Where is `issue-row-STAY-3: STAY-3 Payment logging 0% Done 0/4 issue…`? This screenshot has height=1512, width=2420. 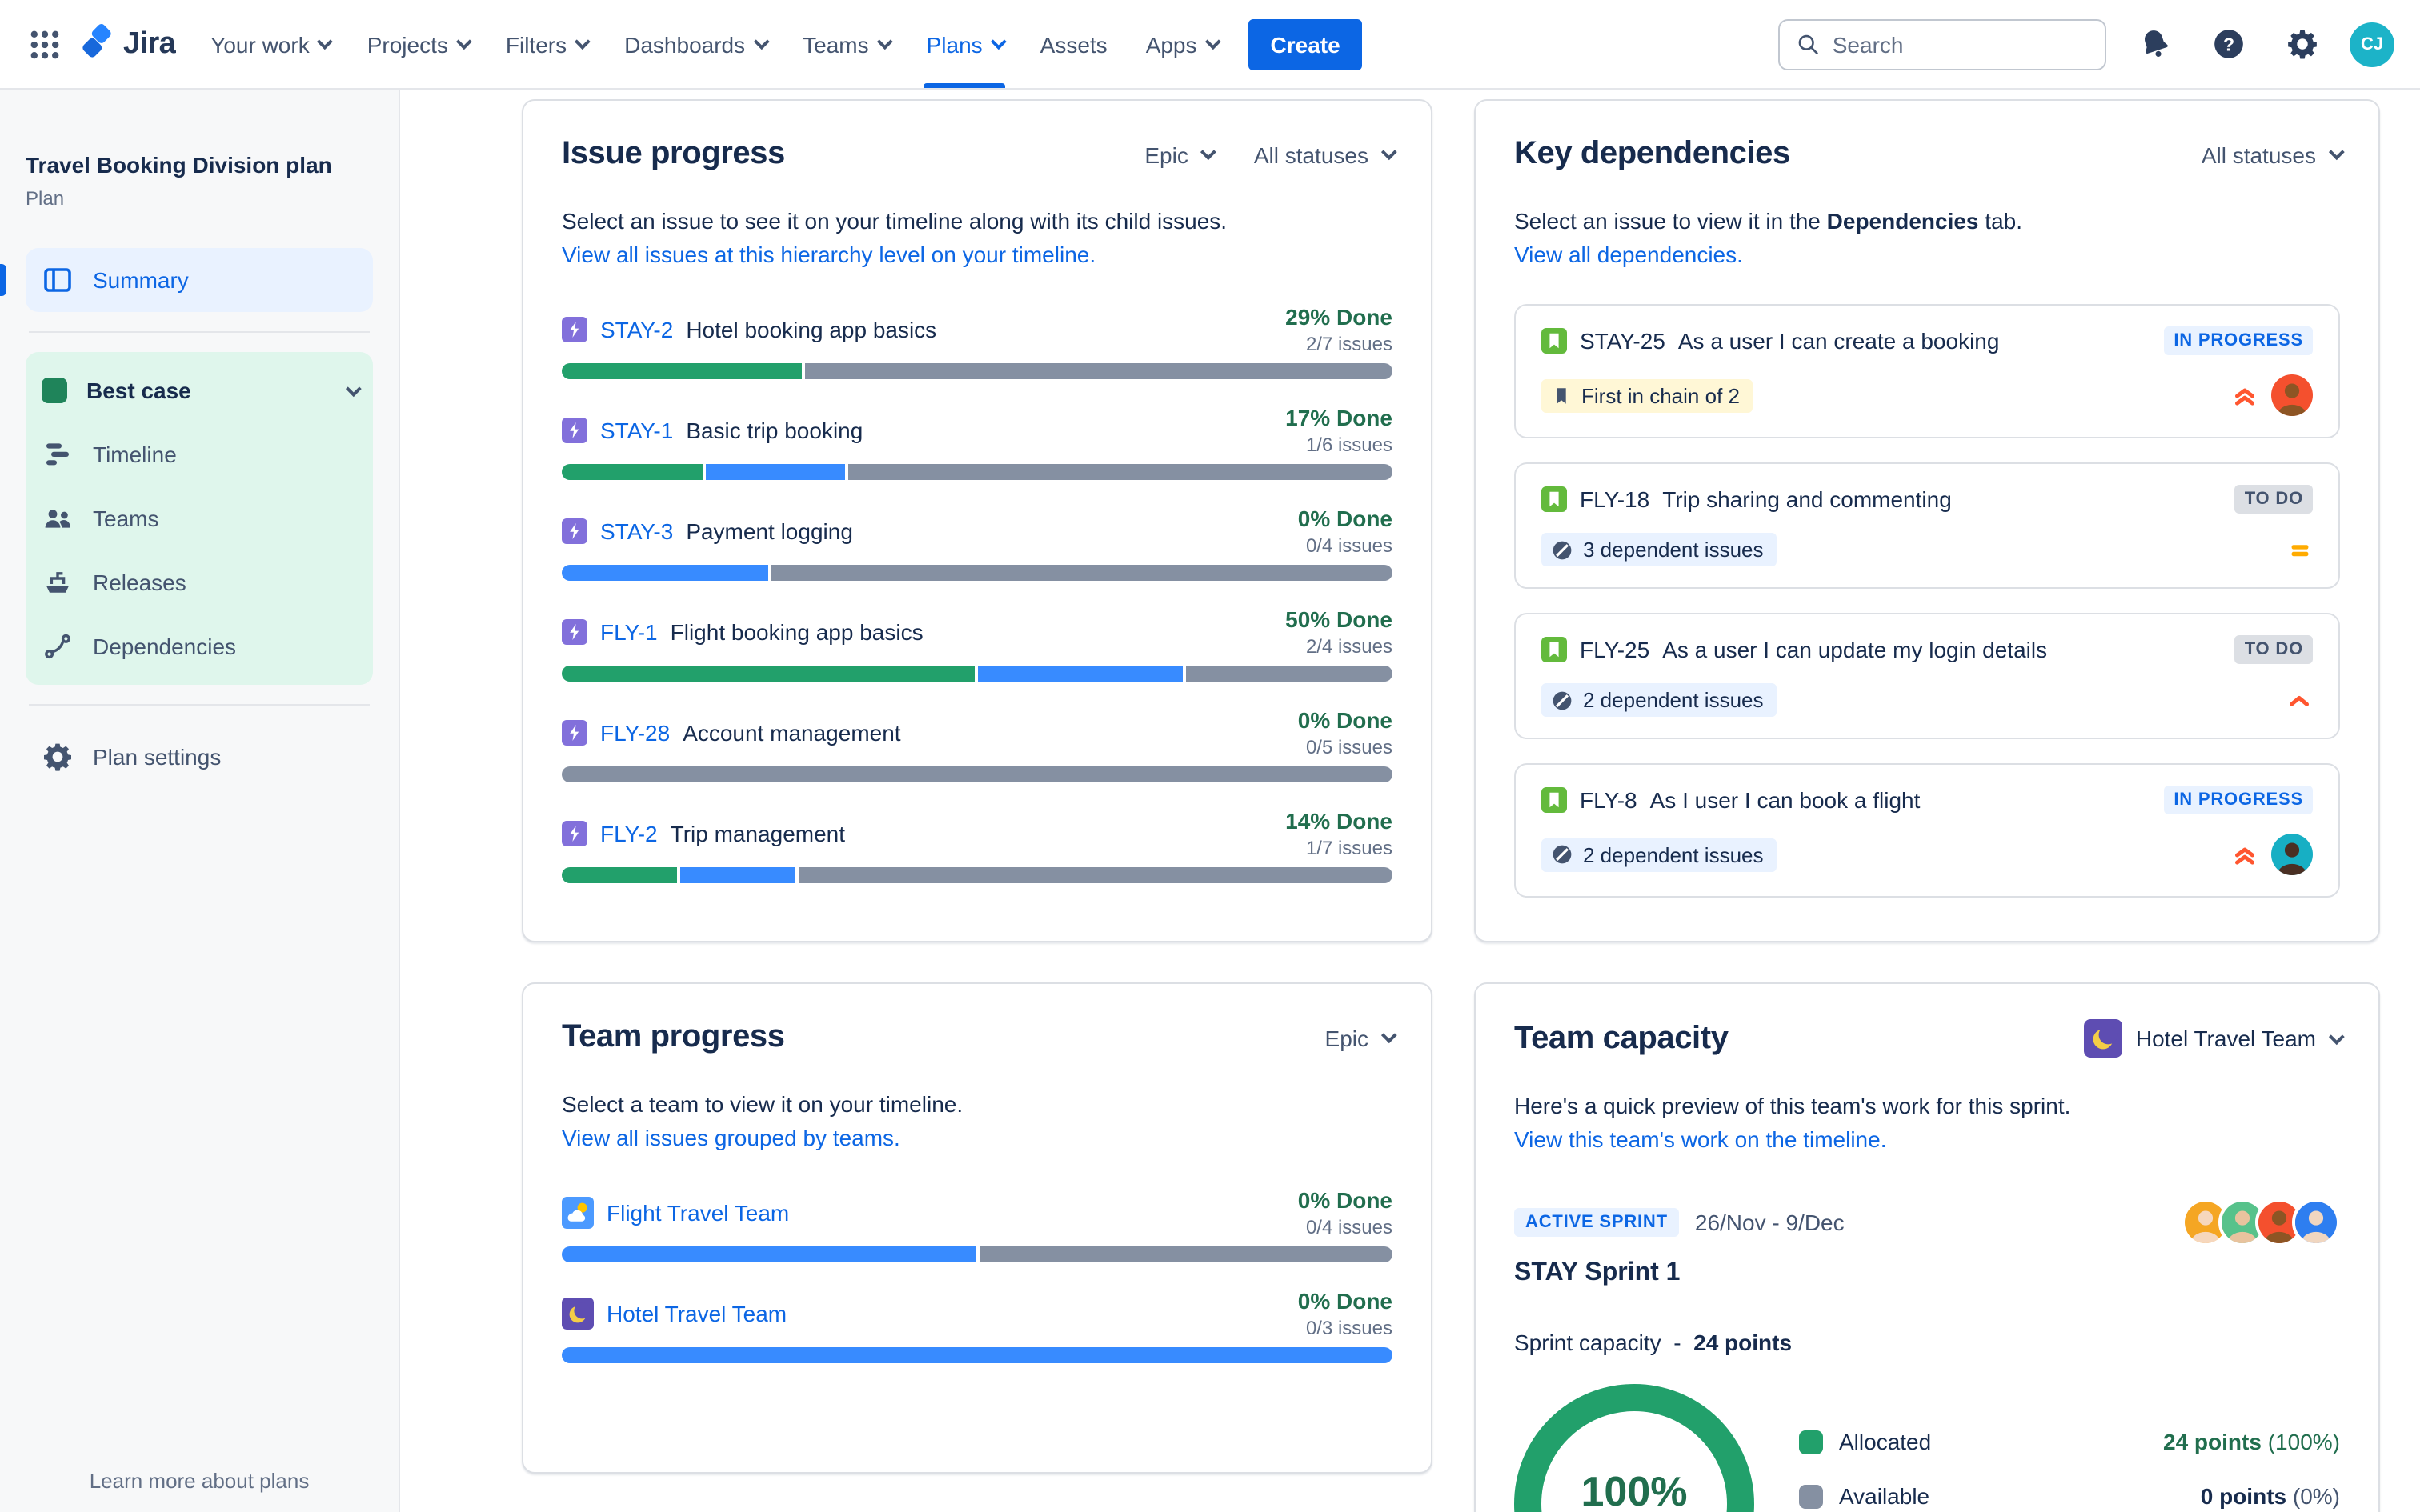
issue-row-STAY-3: STAY-3 Payment logging 0% Done 0/4 issue… is located at coordinates (977, 543).